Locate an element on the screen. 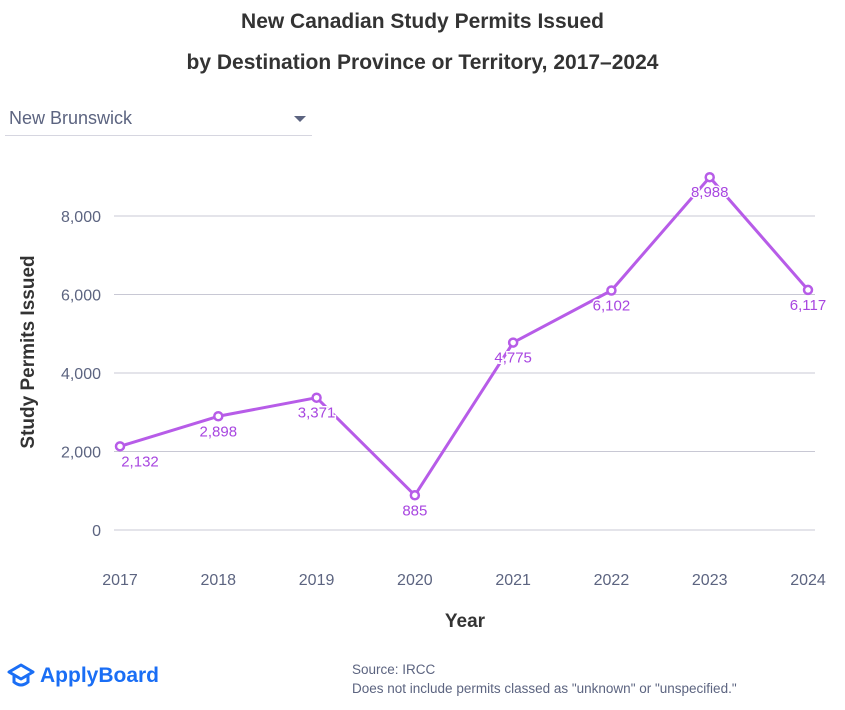  data-label: 4,775 is located at coordinates (513, 358).